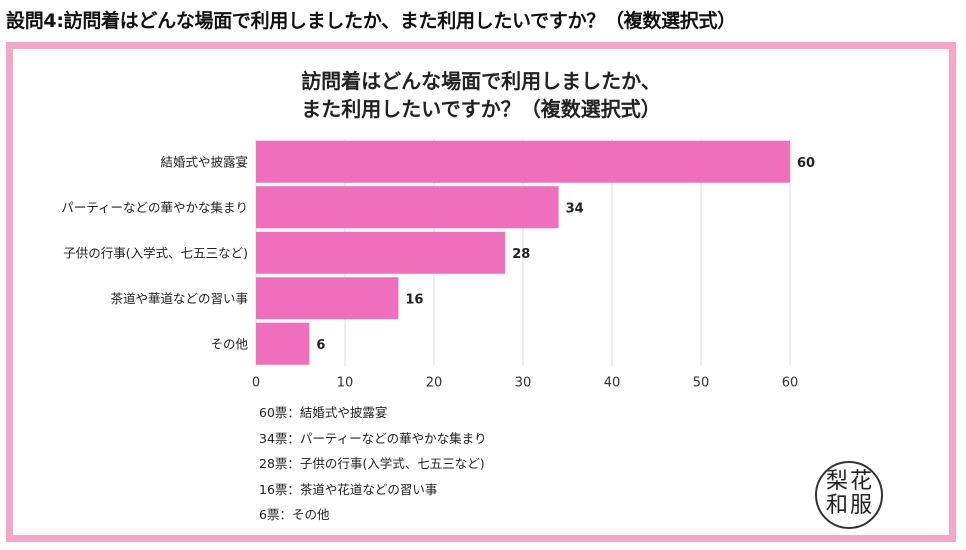 Image resolution: width=966 pixels, height=550 pixels. I want to click on x-tick-label: 0, so click(256, 383).